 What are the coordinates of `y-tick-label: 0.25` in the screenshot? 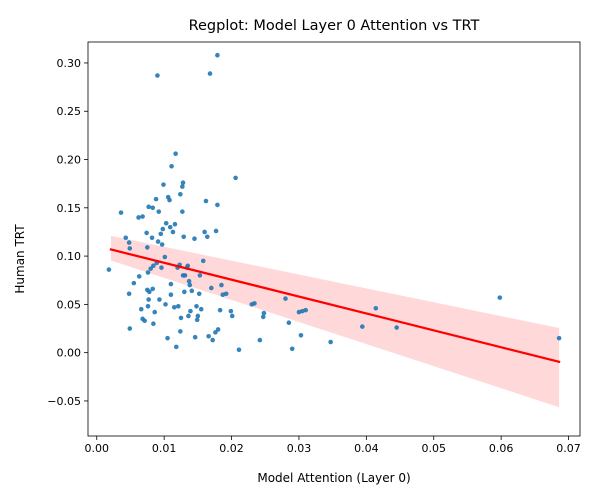 It's located at (69, 111).